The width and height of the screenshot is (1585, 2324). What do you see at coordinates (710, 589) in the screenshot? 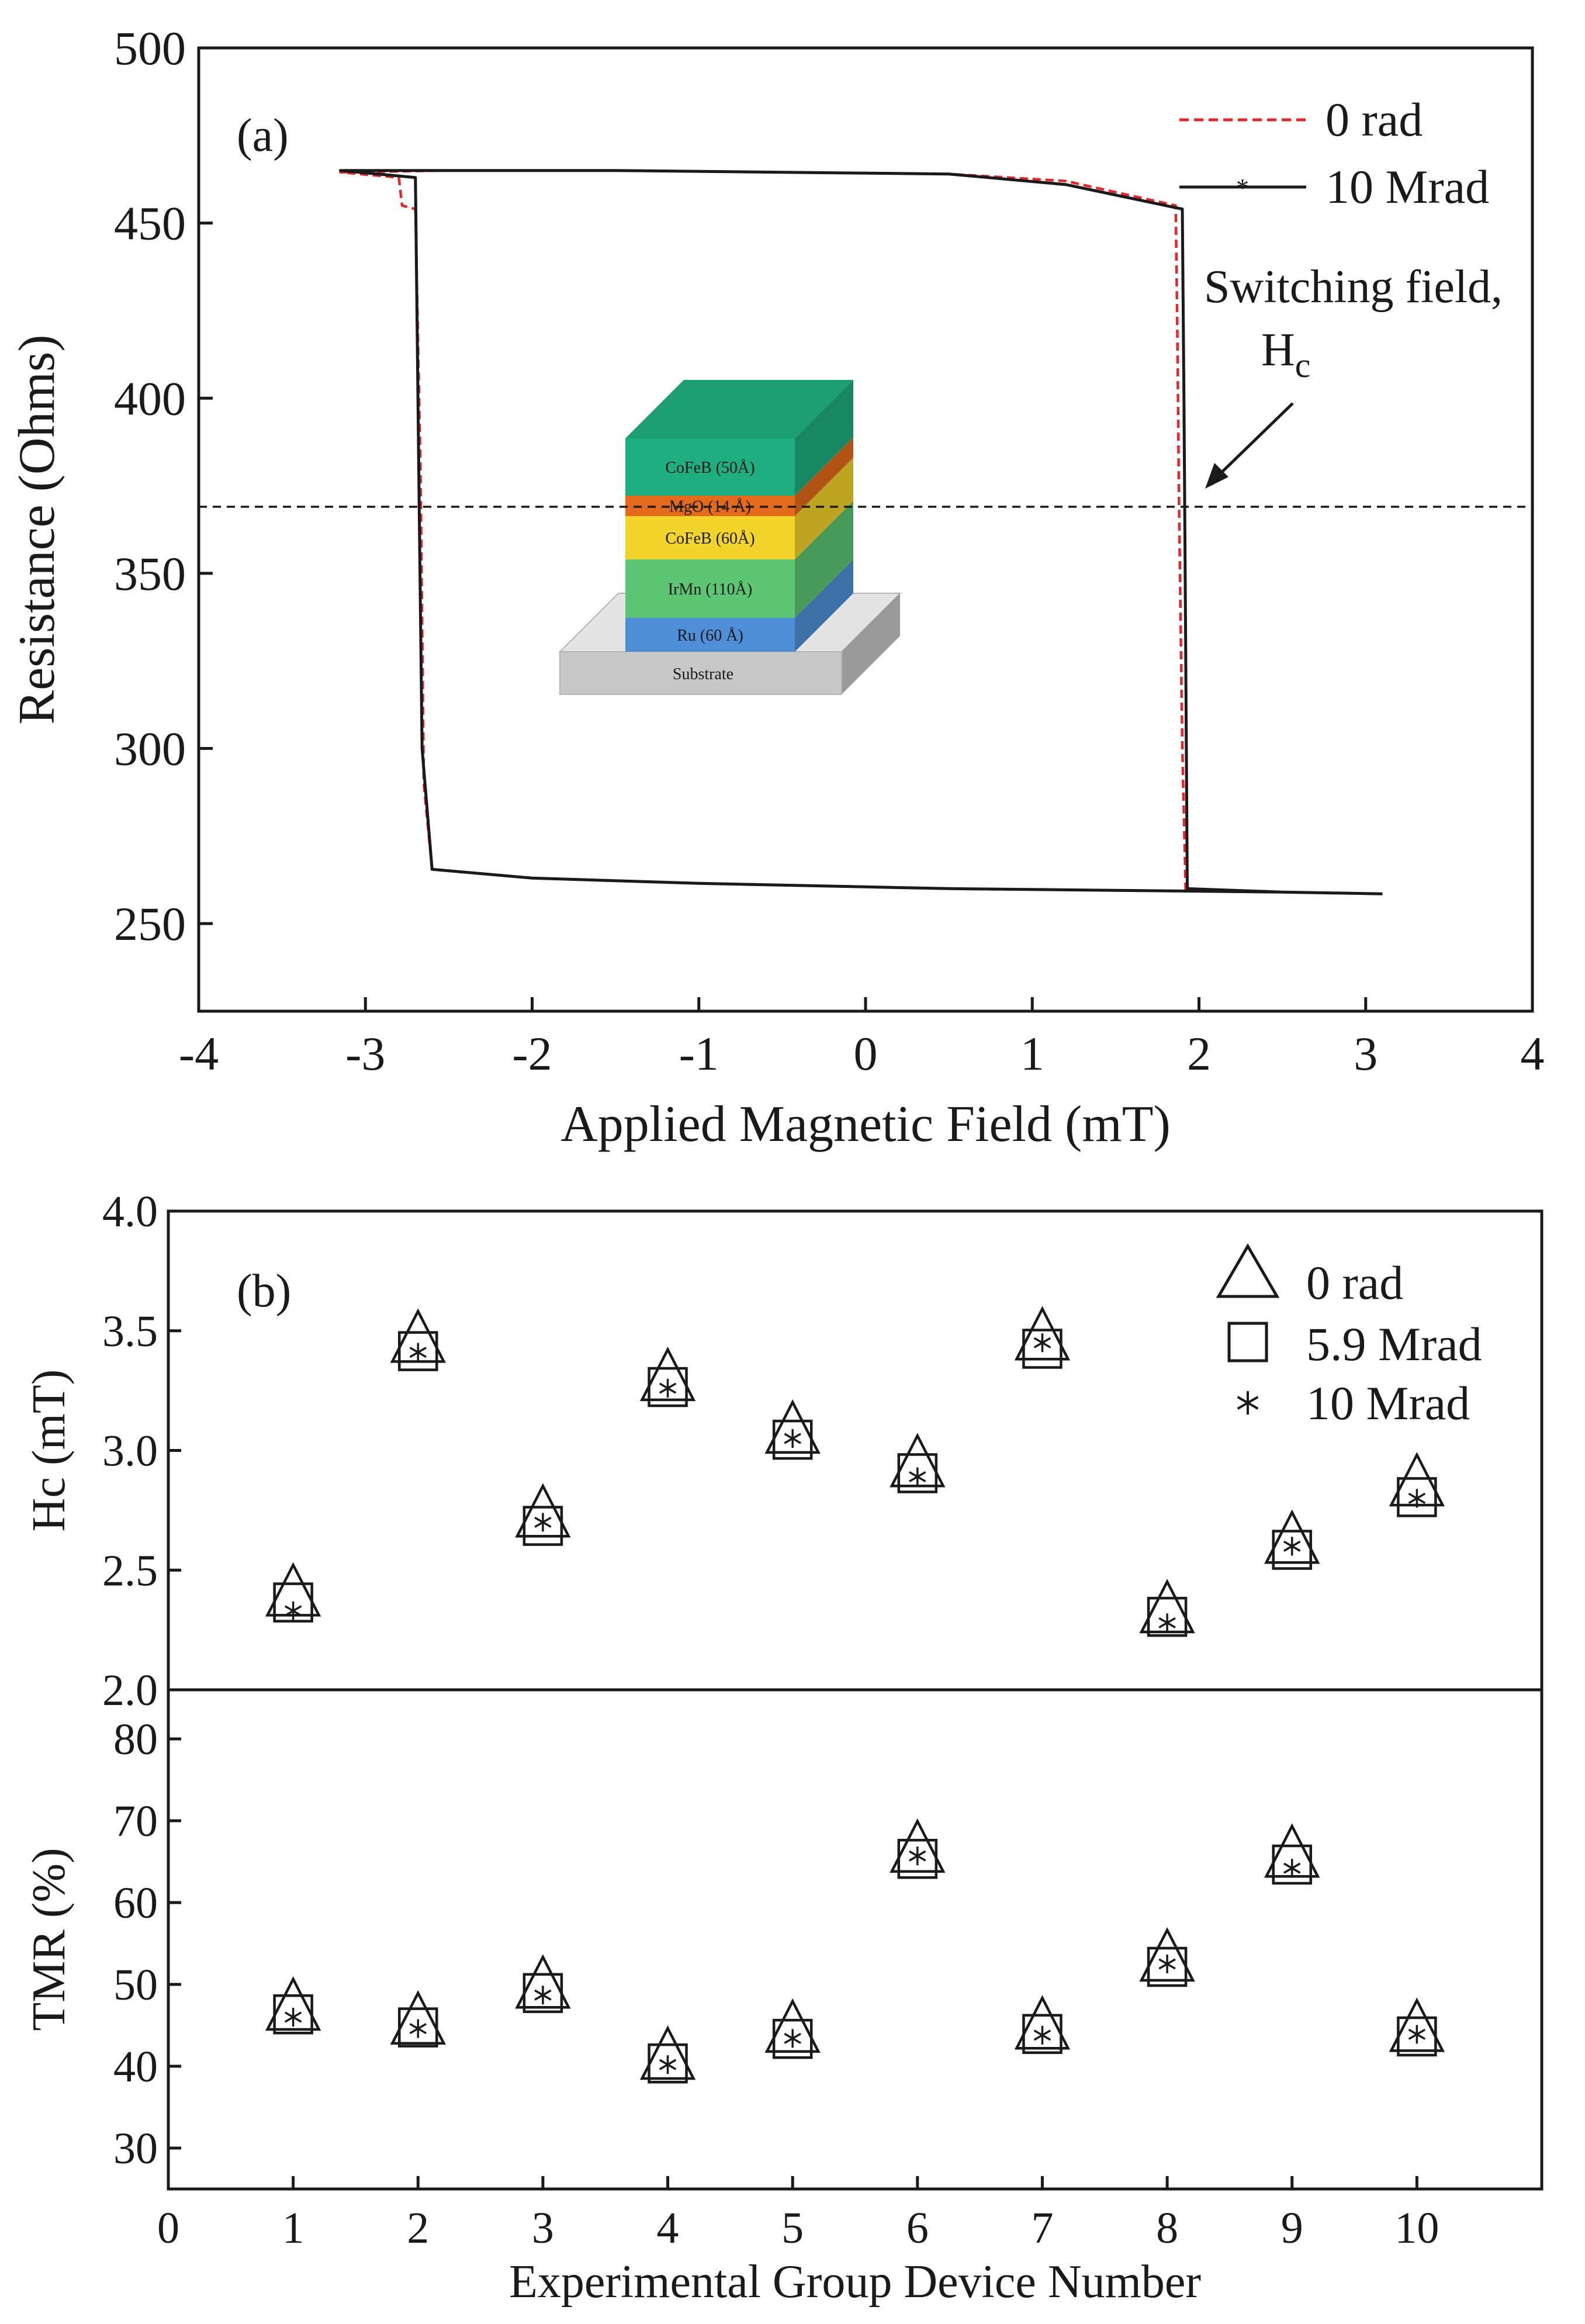
I see `layer-label-irmn-110: IrMn (110Å)` at bounding box center [710, 589].